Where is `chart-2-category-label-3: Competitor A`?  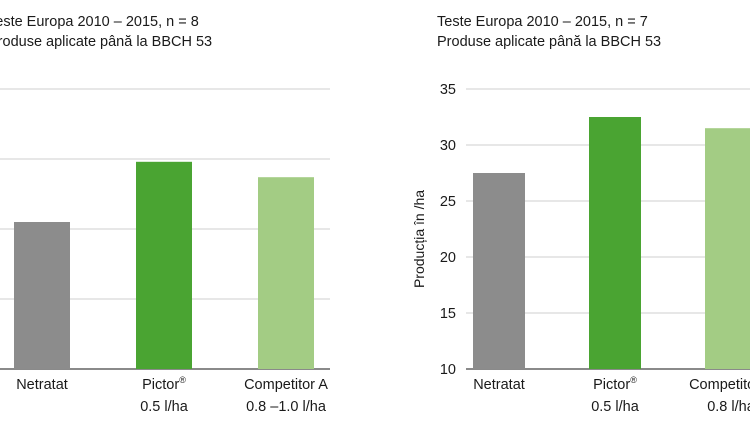 chart-2-category-label-3: Competitor A is located at coordinates (719, 385).